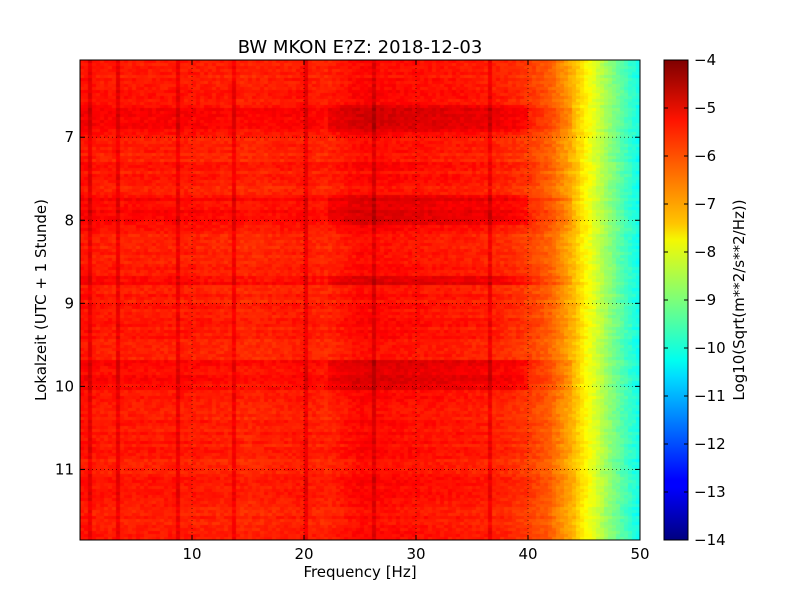  What do you see at coordinates (639, 554) in the screenshot?
I see `x-tick-label: 50` at bounding box center [639, 554].